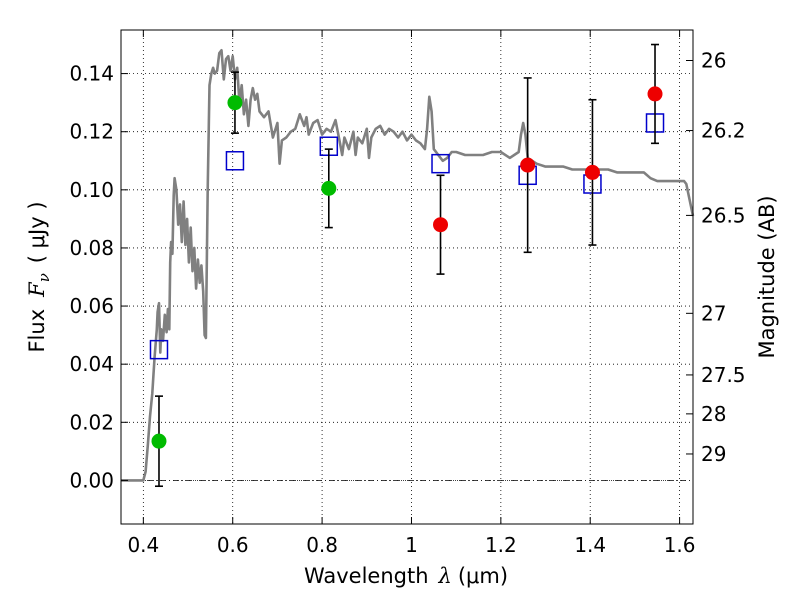  Describe the element at coordinates (322, 545) in the screenshot. I see `x-tick-label: 0.8` at that location.